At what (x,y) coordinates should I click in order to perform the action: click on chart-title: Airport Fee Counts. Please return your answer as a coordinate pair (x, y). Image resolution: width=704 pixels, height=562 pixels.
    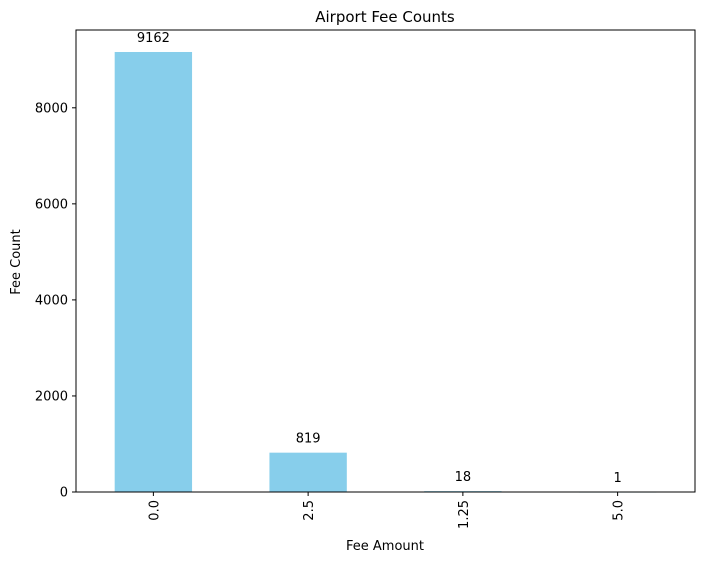
    Looking at the image, I should click on (385, 17).